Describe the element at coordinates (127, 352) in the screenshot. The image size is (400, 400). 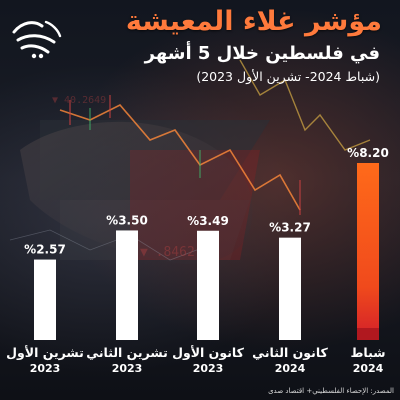
I see `category-month-label: تشرين الثاني` at that location.